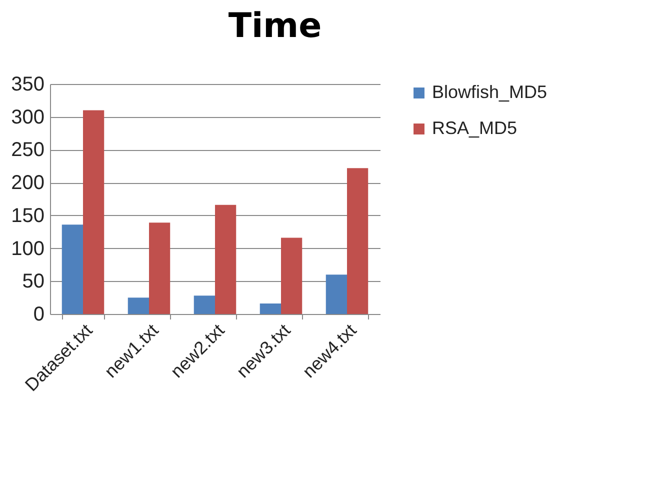  I want to click on chart-title: Time, so click(275, 26).